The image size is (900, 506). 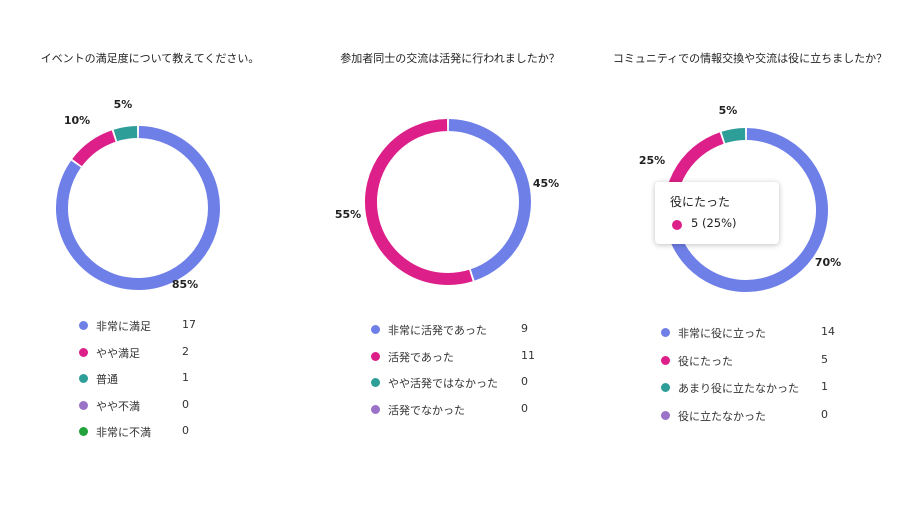 What do you see at coordinates (150, 58) in the screenshot?
I see `chart-title: イベントの満足度について教えてください。` at bounding box center [150, 58].